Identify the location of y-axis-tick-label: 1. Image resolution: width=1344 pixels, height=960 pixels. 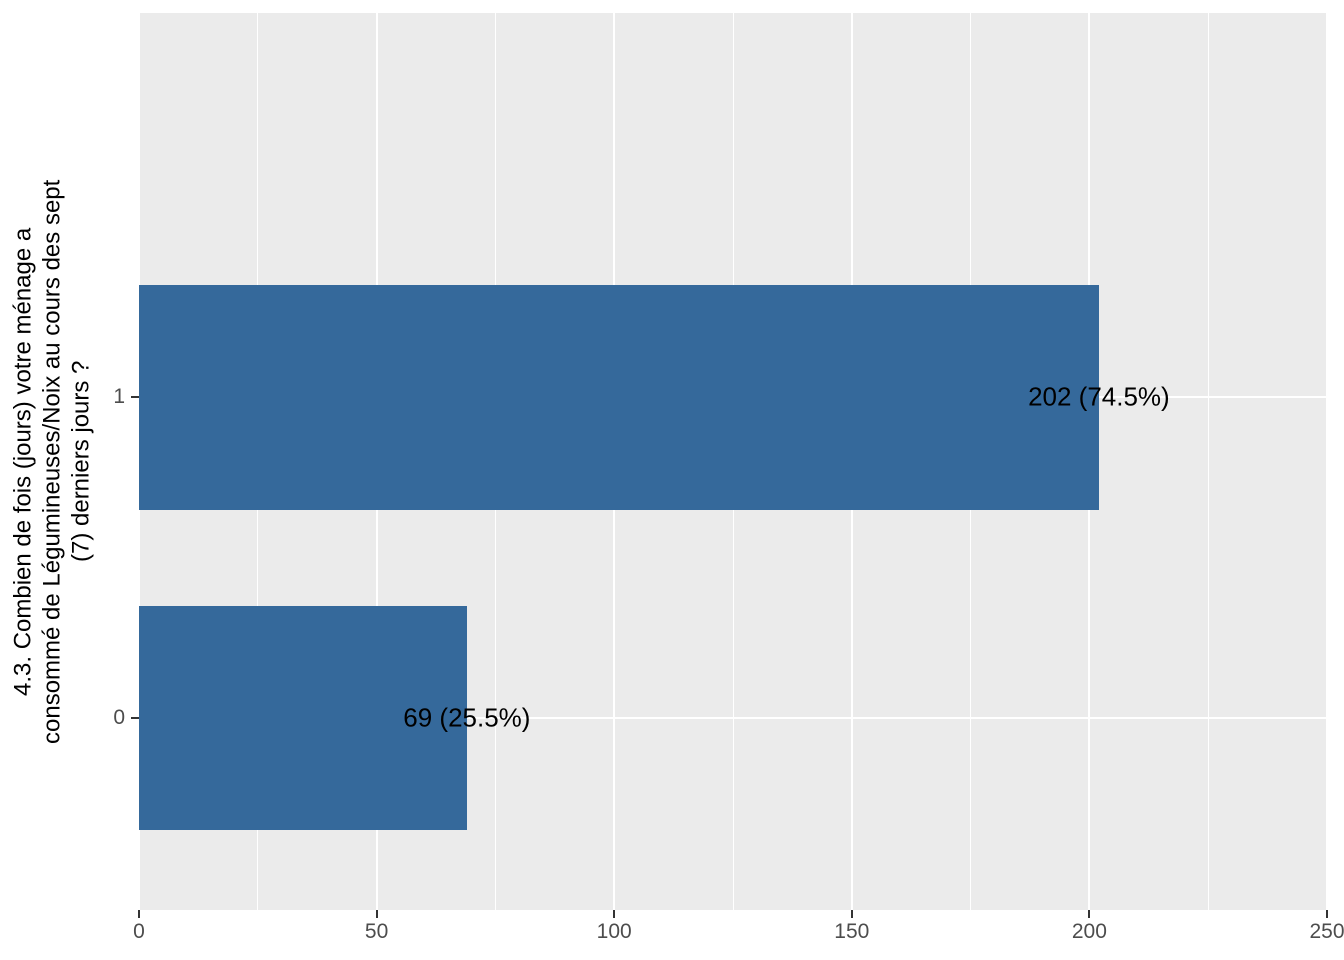
(119, 397).